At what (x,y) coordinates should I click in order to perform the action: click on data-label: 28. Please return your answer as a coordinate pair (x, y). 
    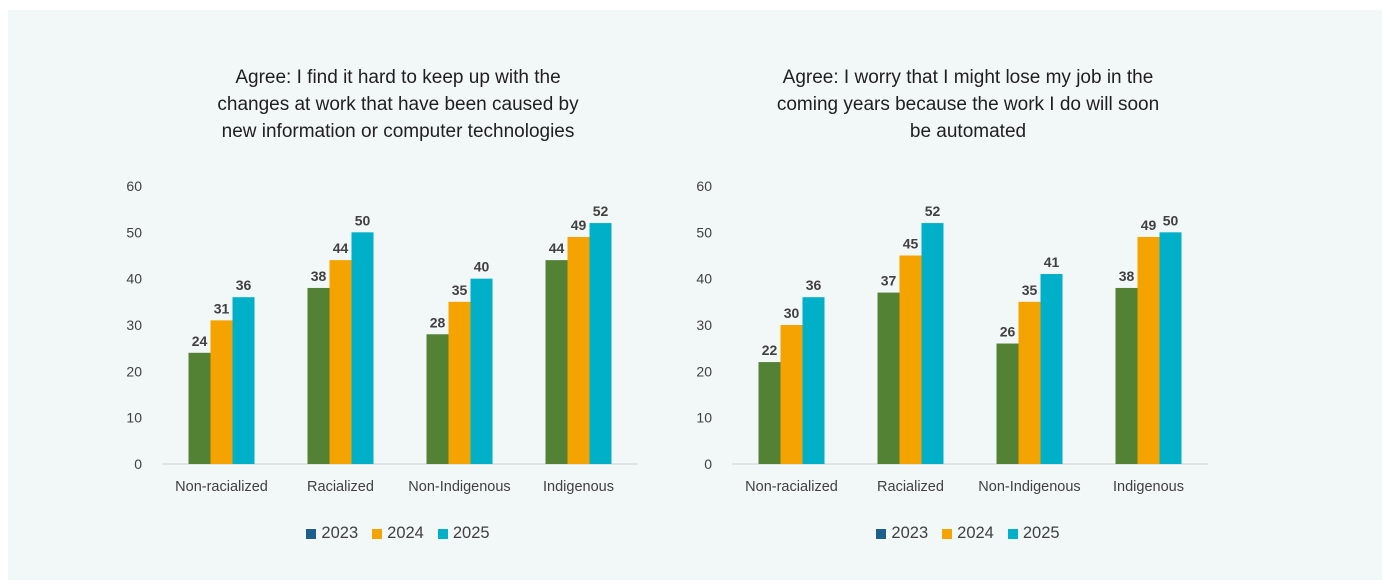
    Looking at the image, I should click on (438, 322).